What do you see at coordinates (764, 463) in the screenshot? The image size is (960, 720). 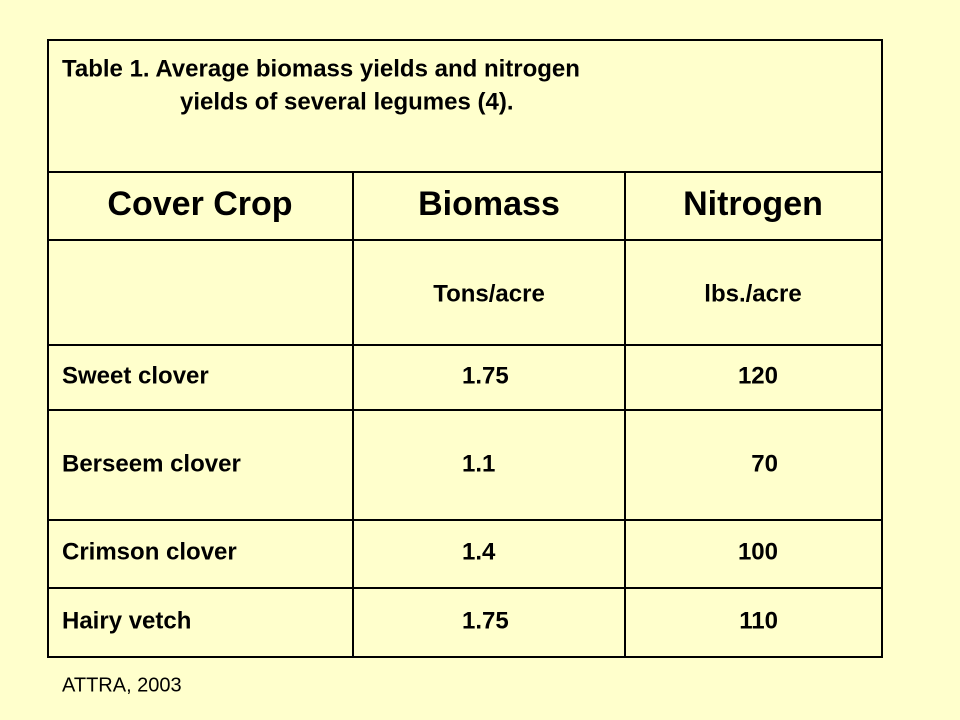 I see `cell: 70` at bounding box center [764, 463].